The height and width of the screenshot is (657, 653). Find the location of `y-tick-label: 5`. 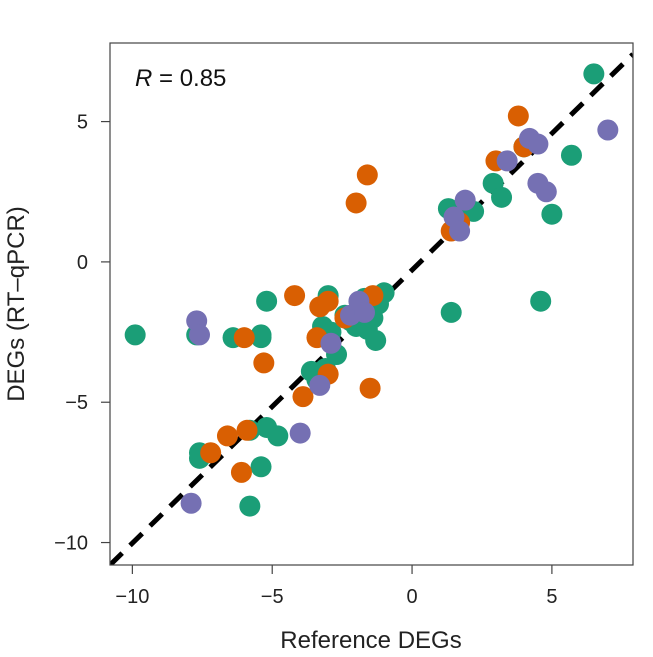

y-tick-label: 5 is located at coordinates (82, 123).